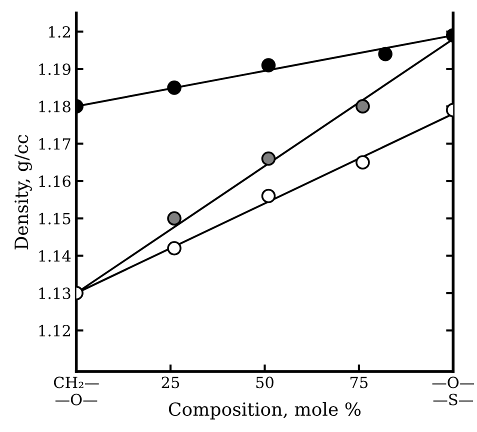 The height and width of the screenshot is (432, 477). I want to click on y-tick-label: 1.2, so click(59, 32).